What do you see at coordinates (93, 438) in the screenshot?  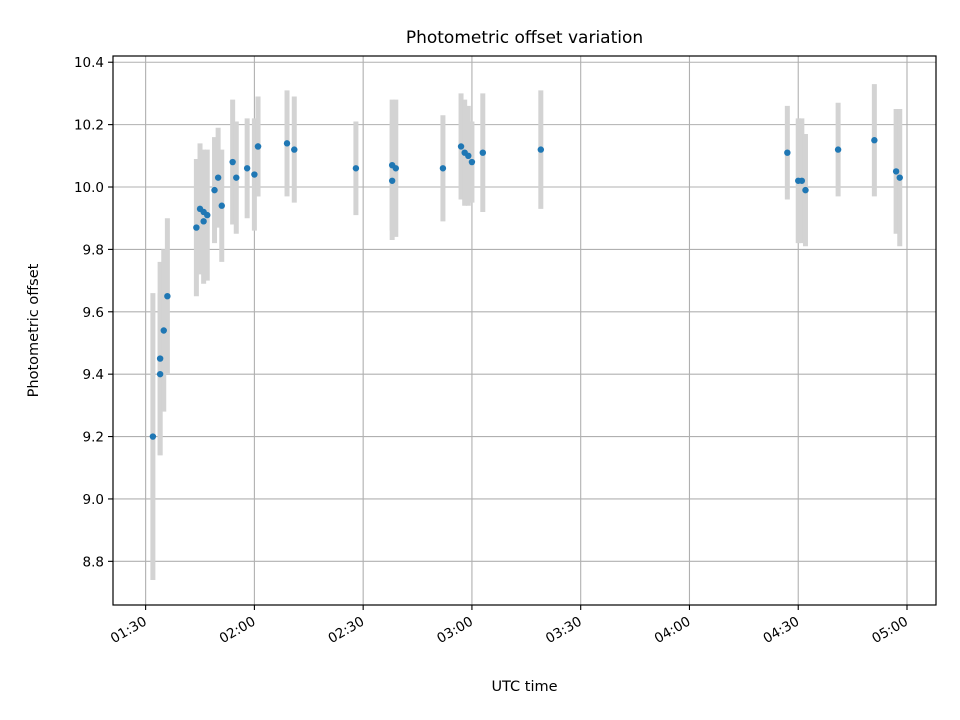 I see `y-tick-label: 9.2` at bounding box center [93, 438].